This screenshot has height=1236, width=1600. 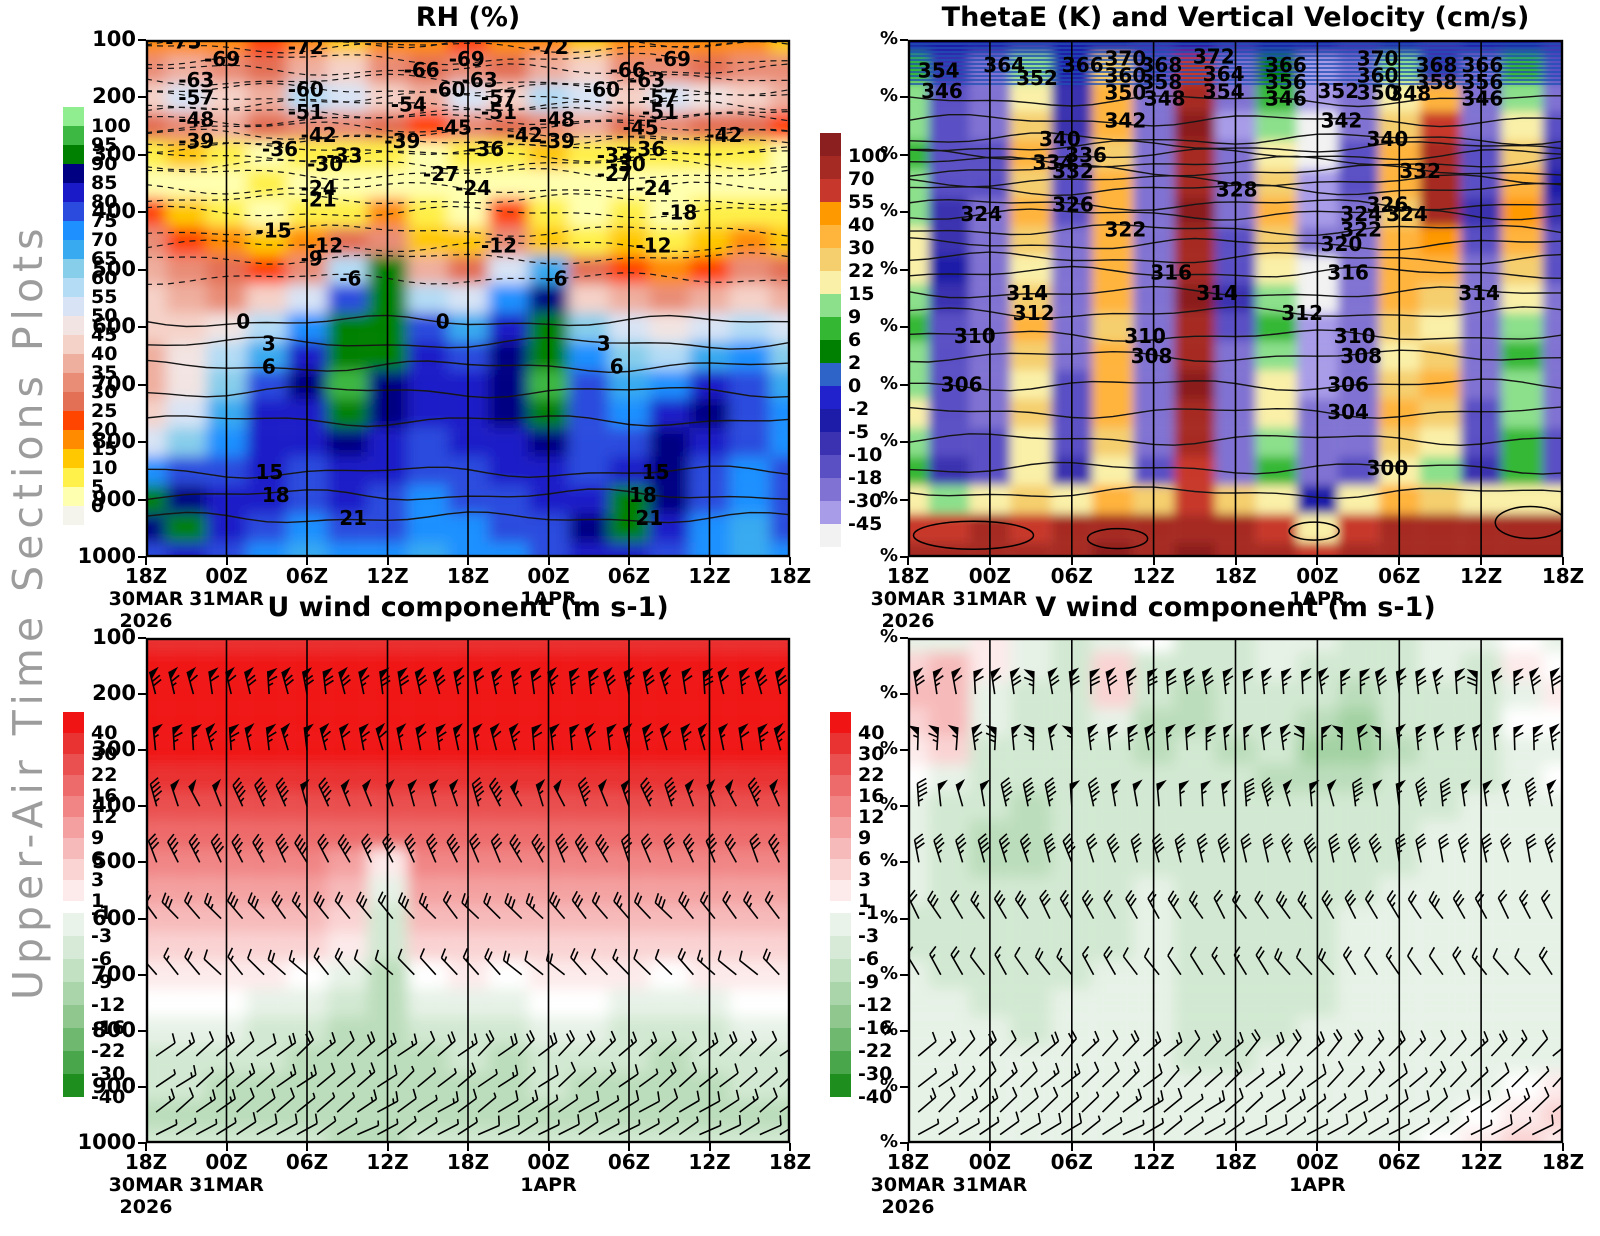 What do you see at coordinates (1165, 99) in the screenshot?
I see `svg-text: 348` at bounding box center [1165, 99].